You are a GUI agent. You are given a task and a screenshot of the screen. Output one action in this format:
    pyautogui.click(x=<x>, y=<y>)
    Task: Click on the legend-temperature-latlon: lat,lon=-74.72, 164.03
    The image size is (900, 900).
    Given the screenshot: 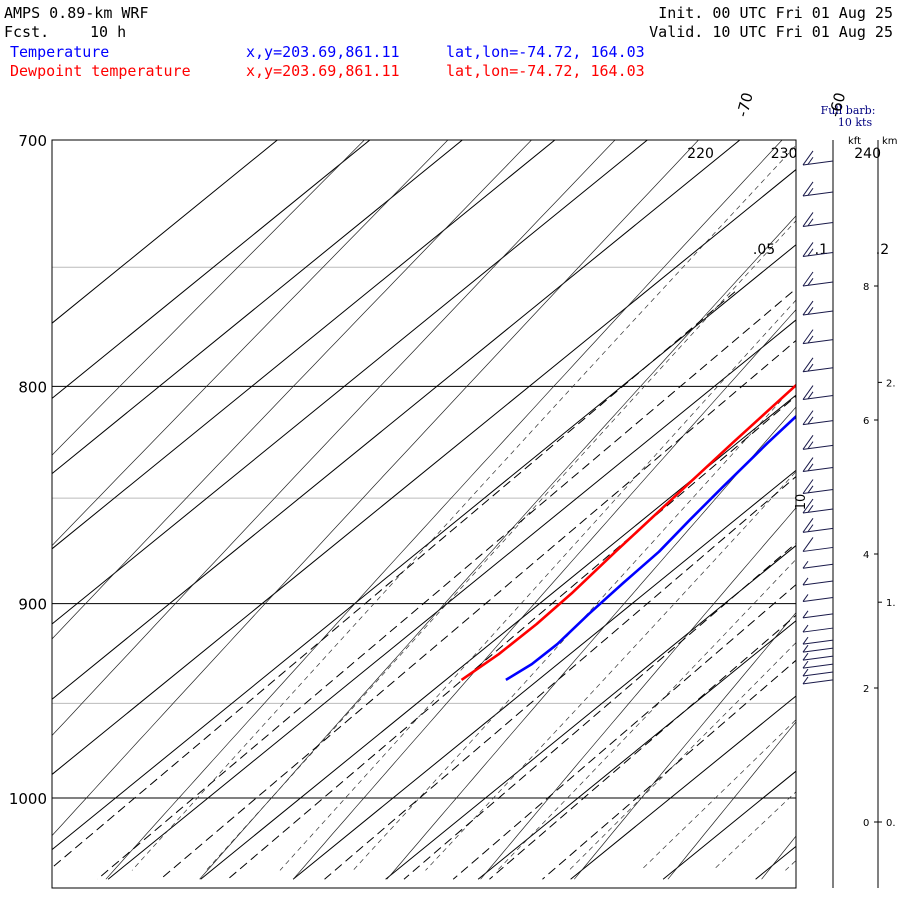 What is the action you would take?
    pyautogui.click(x=545, y=52)
    